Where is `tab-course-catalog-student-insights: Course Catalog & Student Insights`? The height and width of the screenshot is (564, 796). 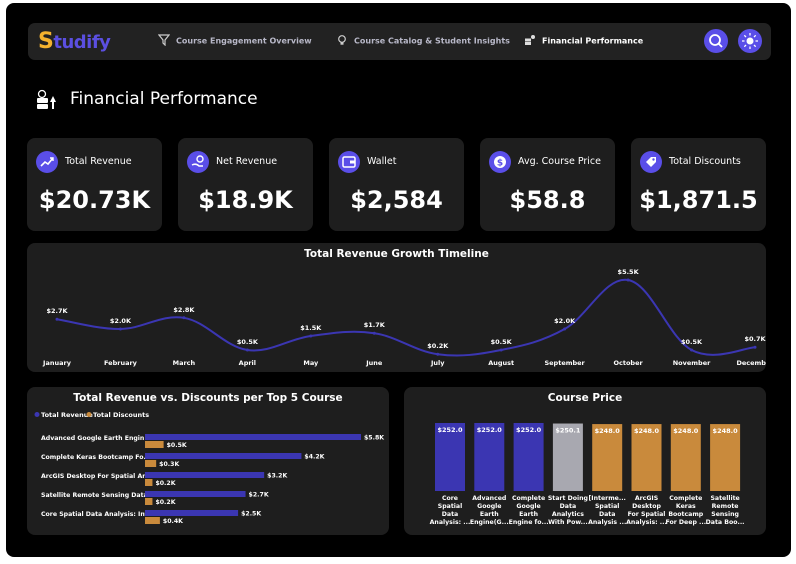 tab-course-catalog-student-insights: Course Catalog & Student Insights is located at coordinates (423, 41).